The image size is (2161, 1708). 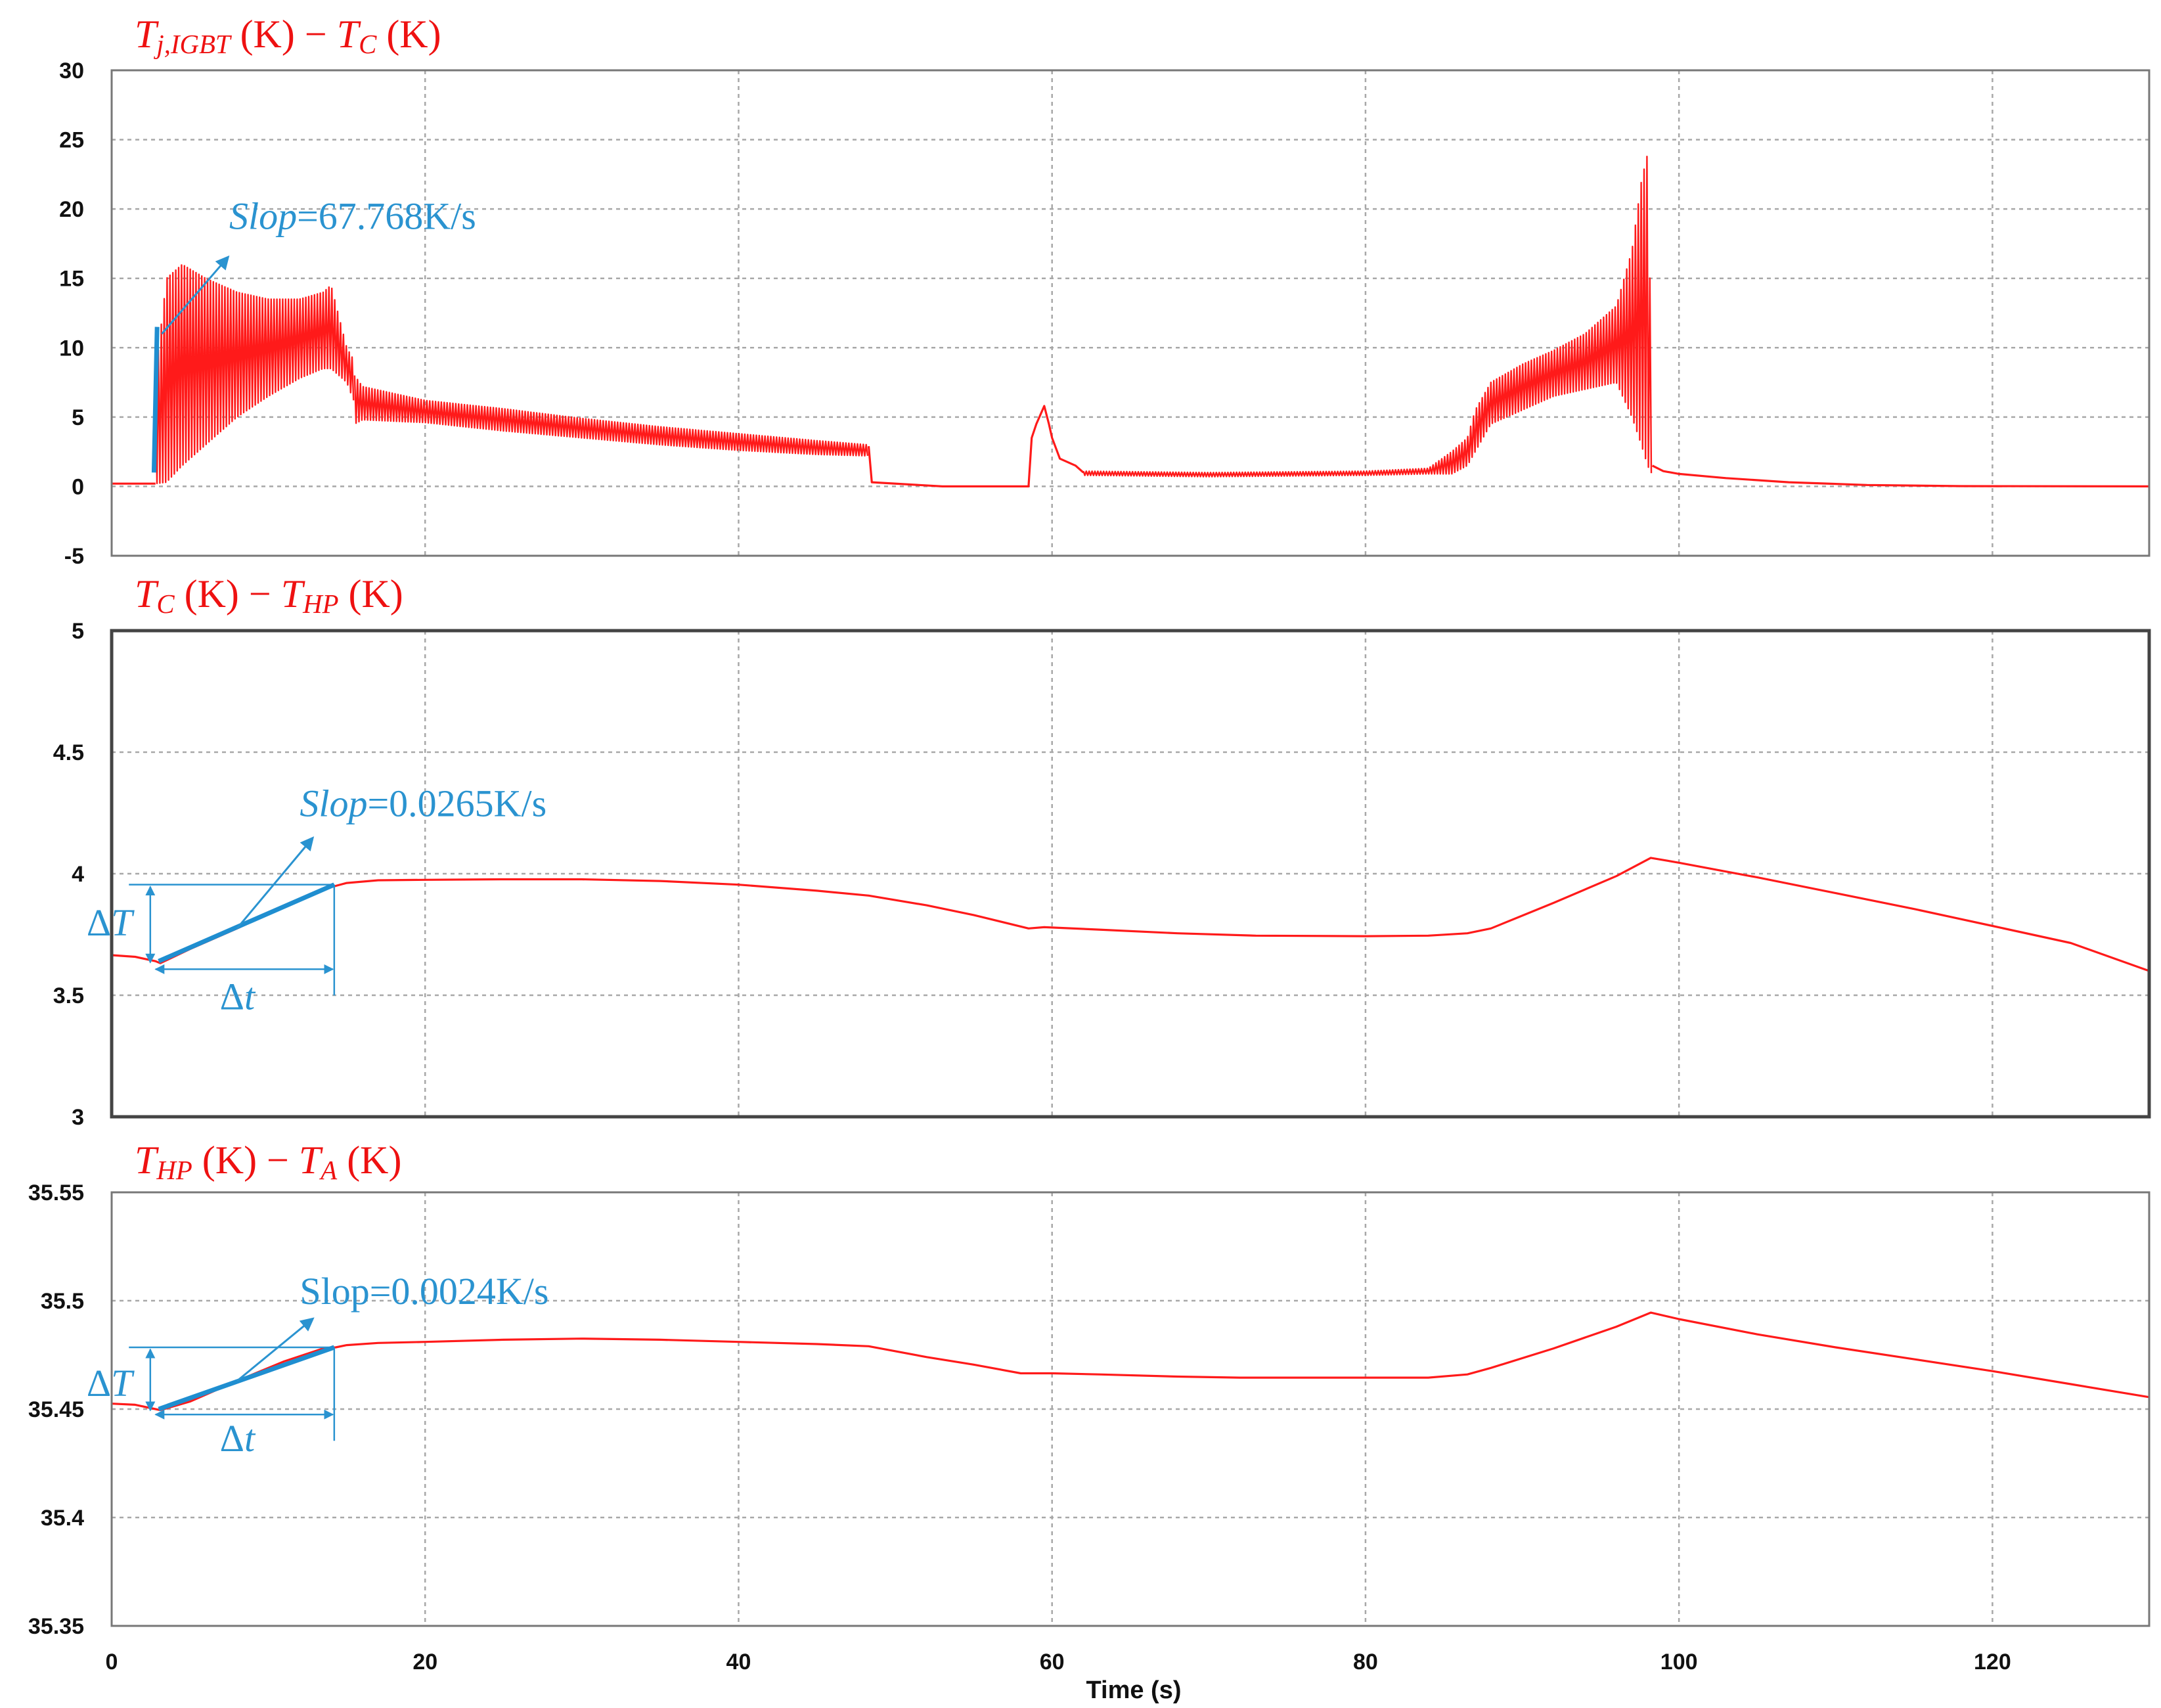 I want to click on x-tick-label: 0, so click(x=112, y=1662).